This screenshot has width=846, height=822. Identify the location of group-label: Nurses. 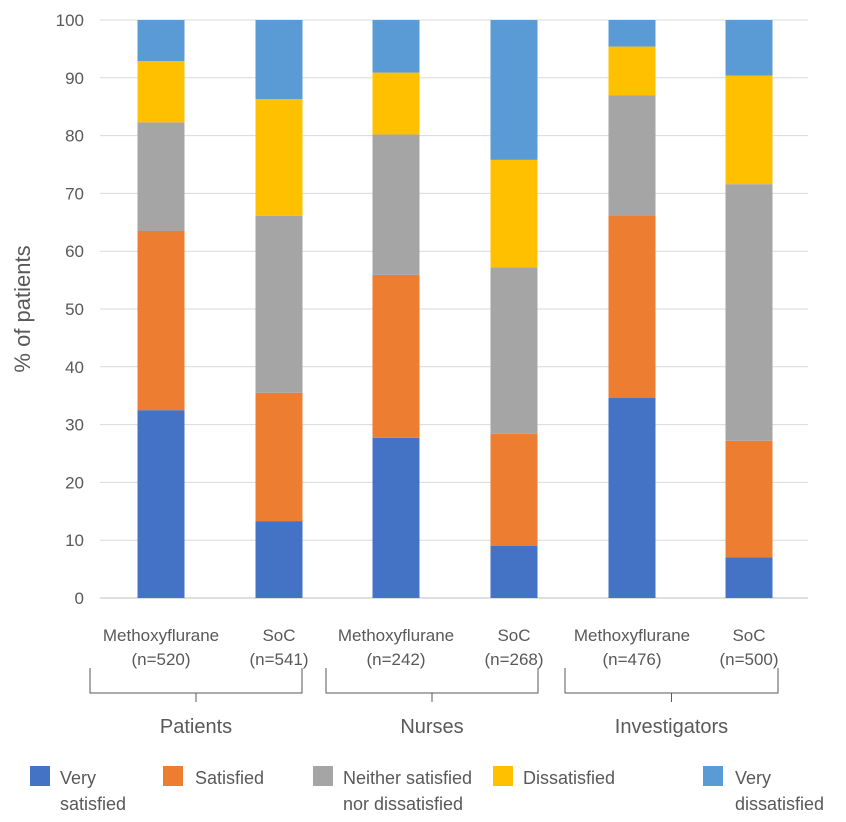
(431, 727).